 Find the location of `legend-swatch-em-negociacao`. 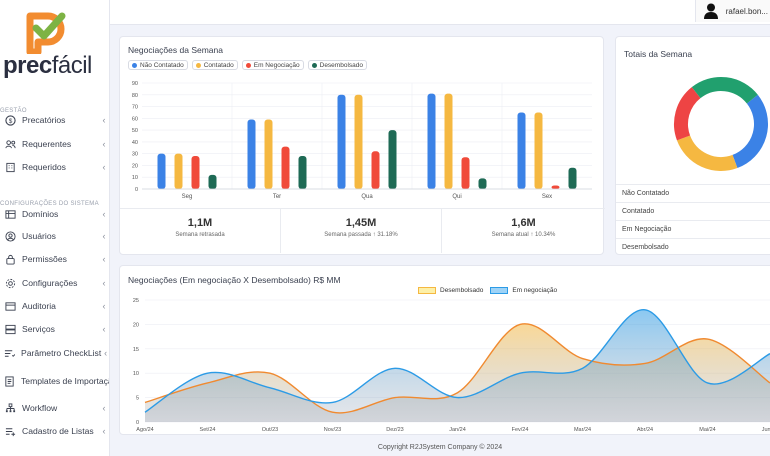

legend-swatch-em-negociacao is located at coordinates (499, 290).